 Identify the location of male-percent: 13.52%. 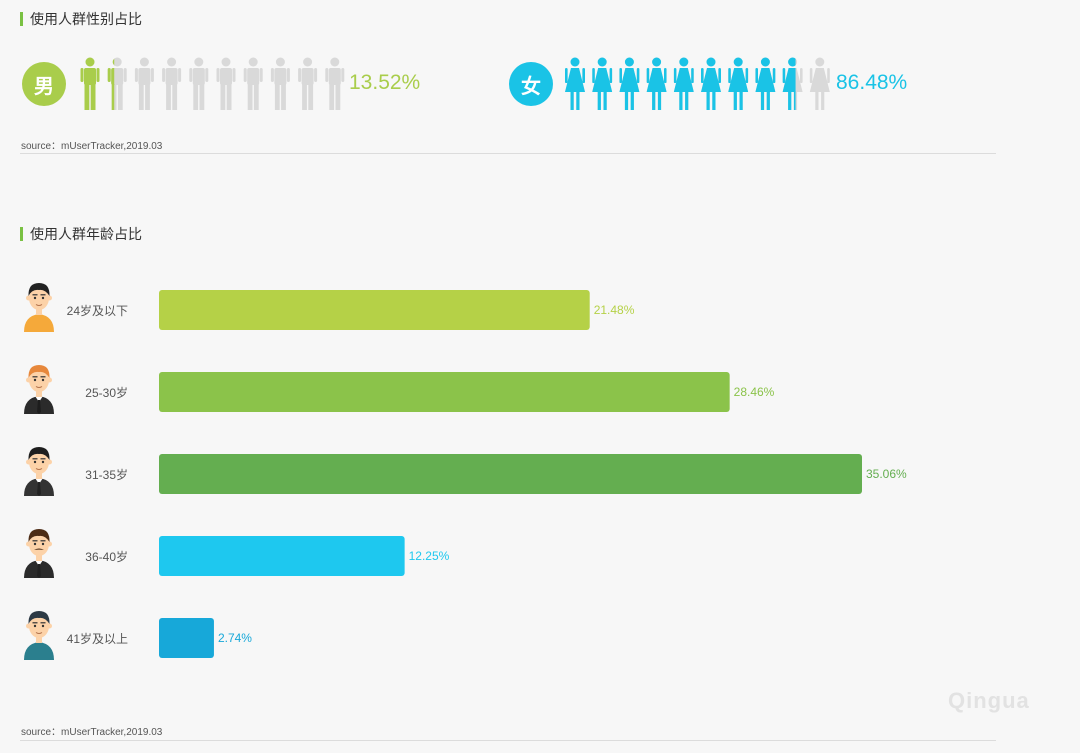
(385, 82).